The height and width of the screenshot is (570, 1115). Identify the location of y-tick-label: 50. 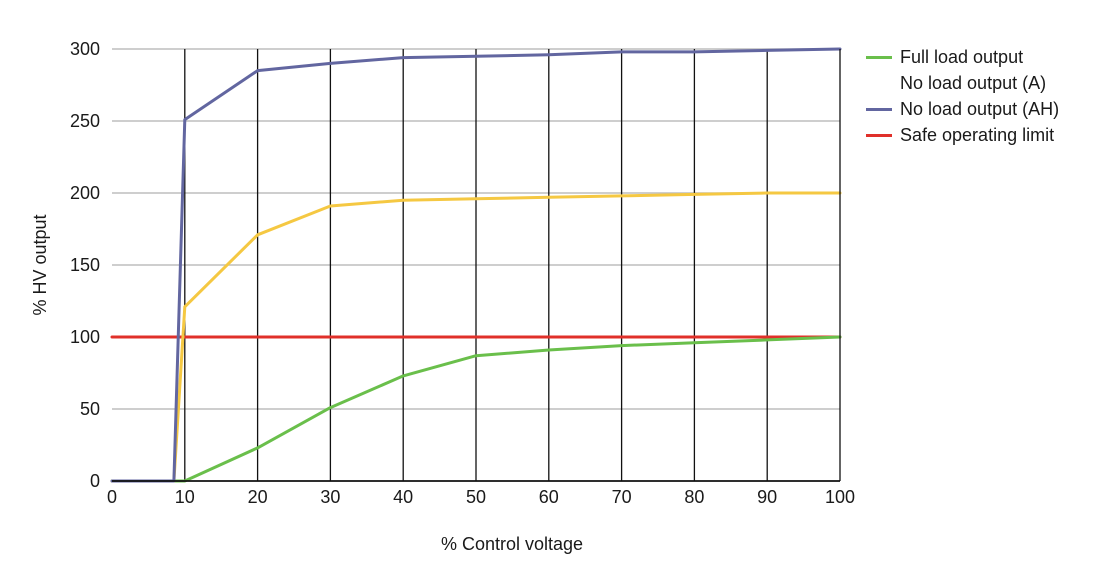
(90, 409).